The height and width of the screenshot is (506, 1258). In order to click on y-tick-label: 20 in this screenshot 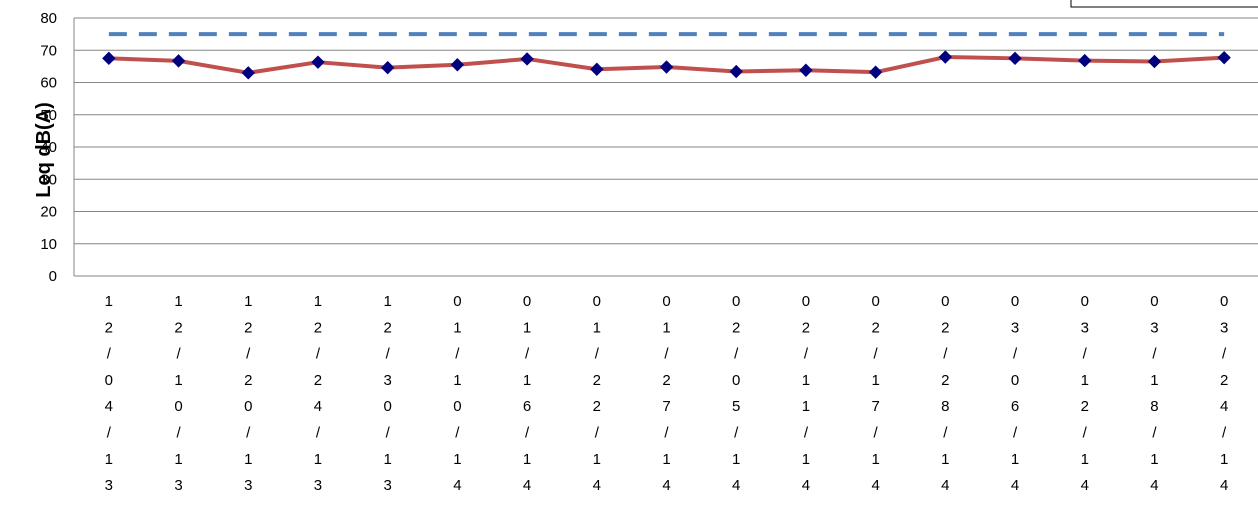, I will do `click(48, 212)`.